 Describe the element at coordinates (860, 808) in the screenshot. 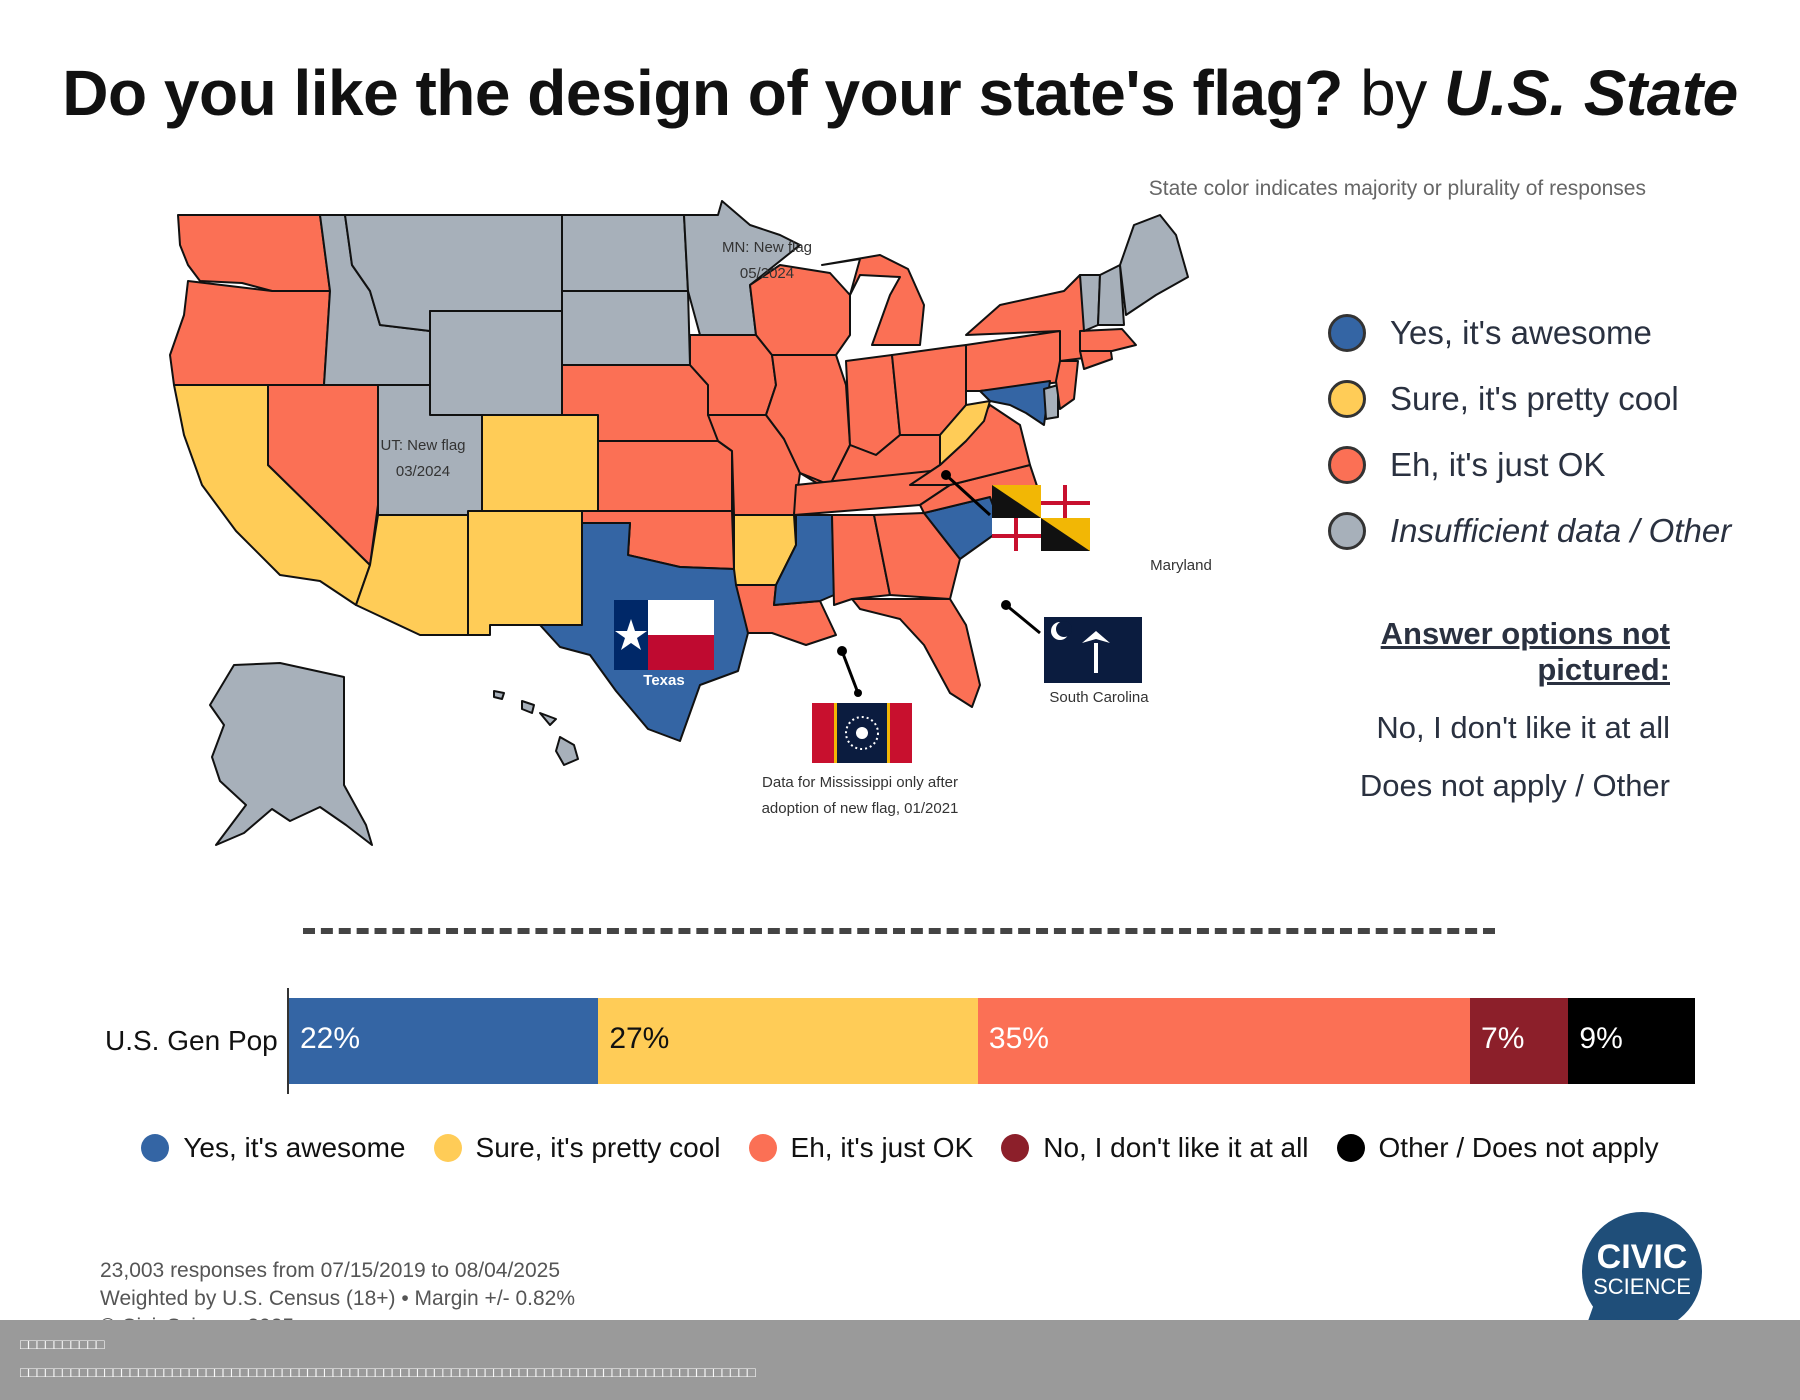

I see `label-mississippi-2: adoption of new flag, 01/2021` at that location.